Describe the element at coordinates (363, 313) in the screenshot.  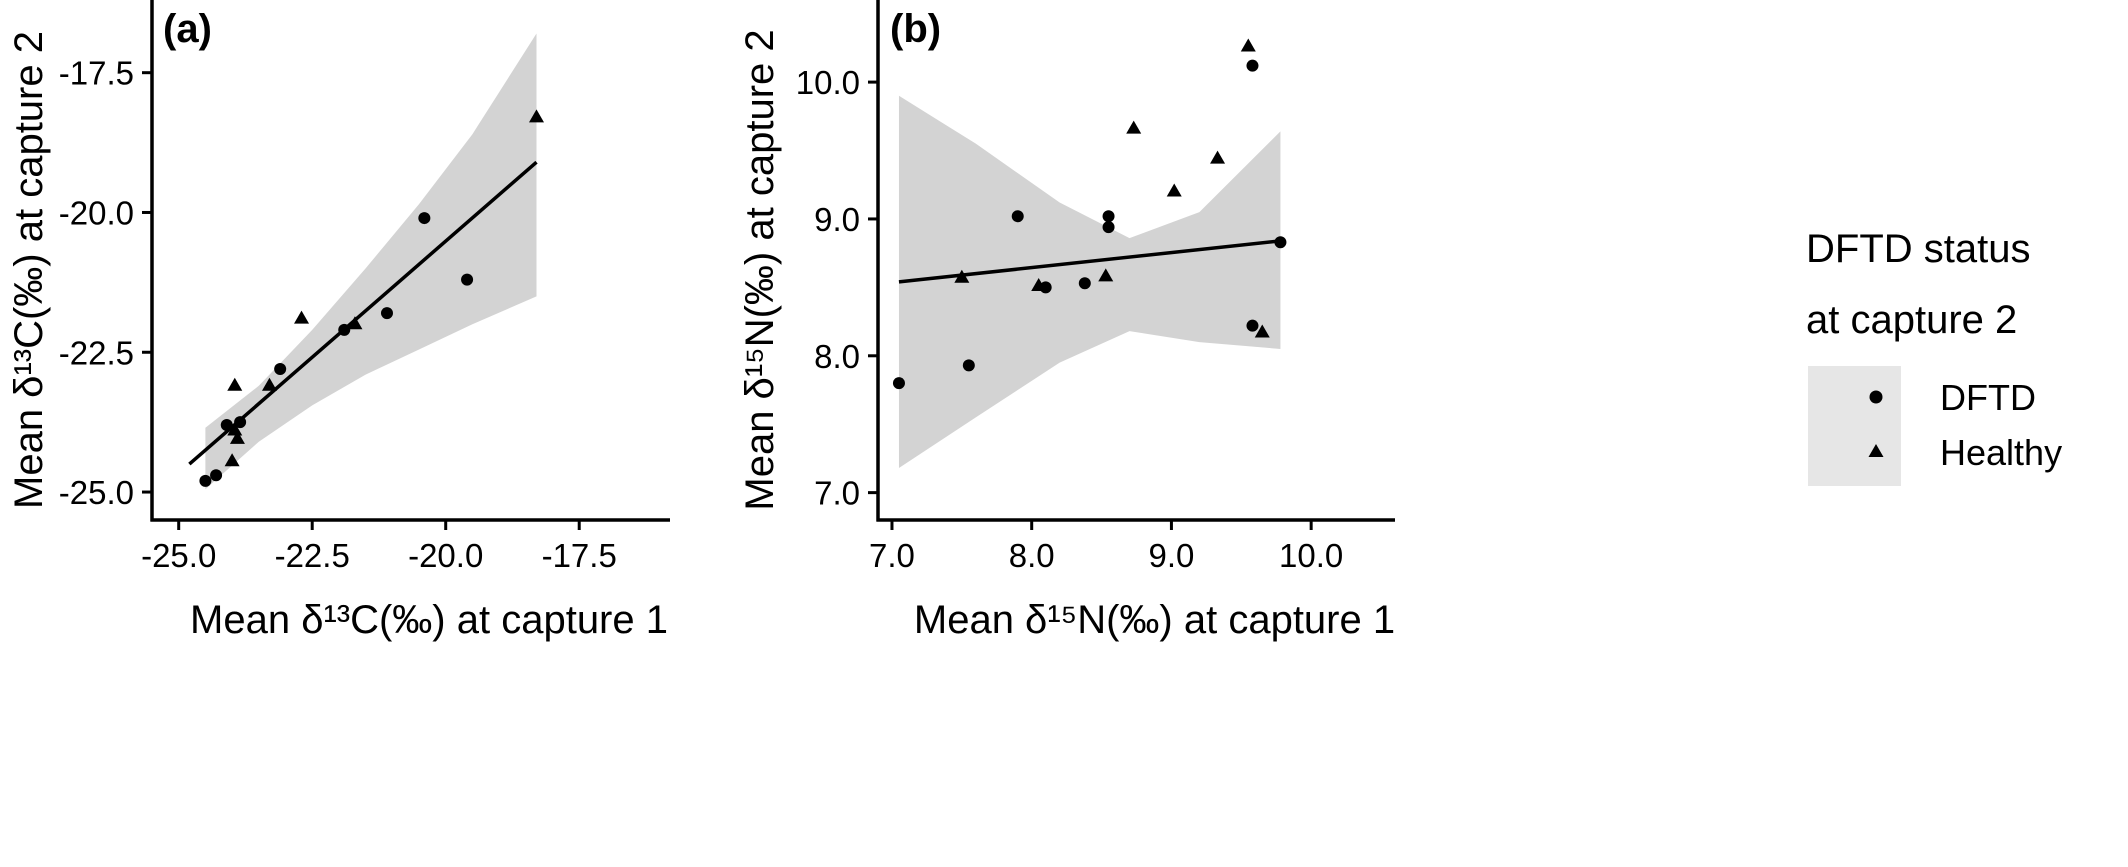
I see `regression-line` at that location.